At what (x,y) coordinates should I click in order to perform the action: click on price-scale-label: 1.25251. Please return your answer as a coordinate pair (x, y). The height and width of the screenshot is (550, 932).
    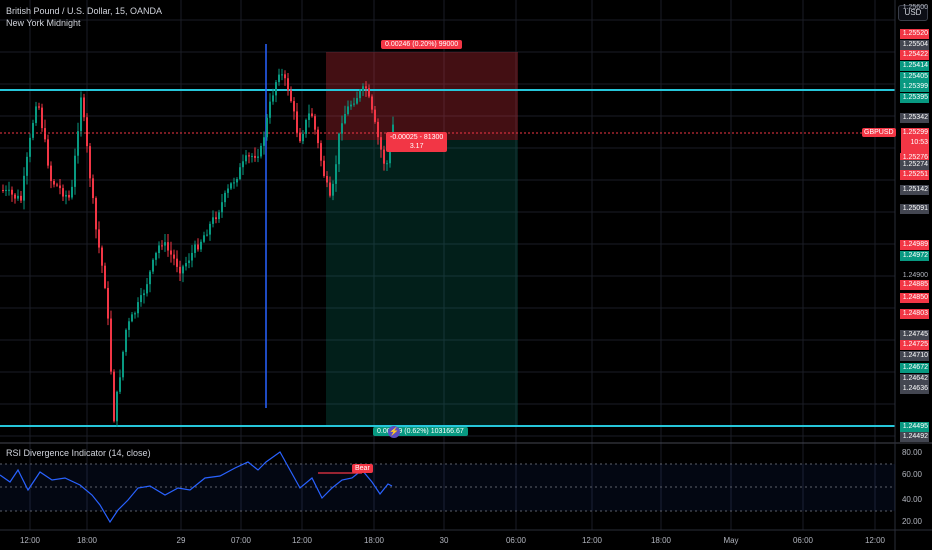
    Looking at the image, I should click on (914, 175).